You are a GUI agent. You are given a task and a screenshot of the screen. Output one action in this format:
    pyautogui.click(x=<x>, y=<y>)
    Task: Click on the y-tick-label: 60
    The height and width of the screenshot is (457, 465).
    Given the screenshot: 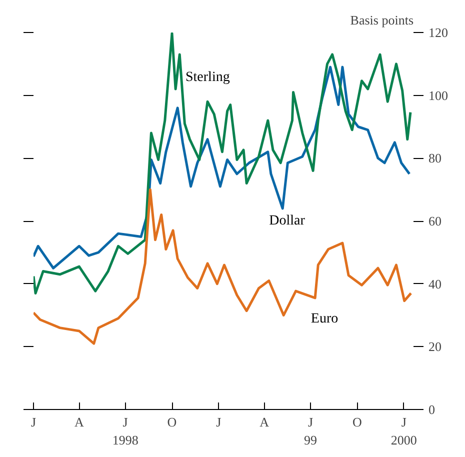 What is the action you would take?
    pyautogui.click(x=435, y=221)
    